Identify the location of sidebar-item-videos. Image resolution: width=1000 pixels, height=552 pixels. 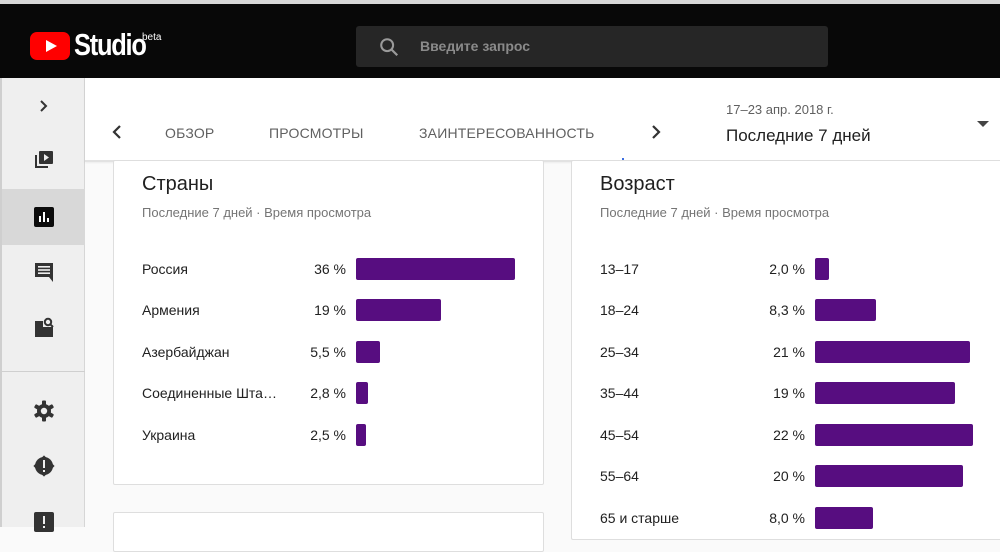
(43, 160).